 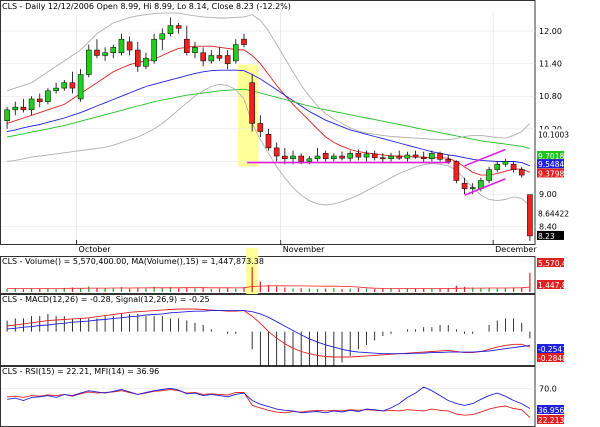 I want to click on macd-series-signal, so click(x=268, y=332).